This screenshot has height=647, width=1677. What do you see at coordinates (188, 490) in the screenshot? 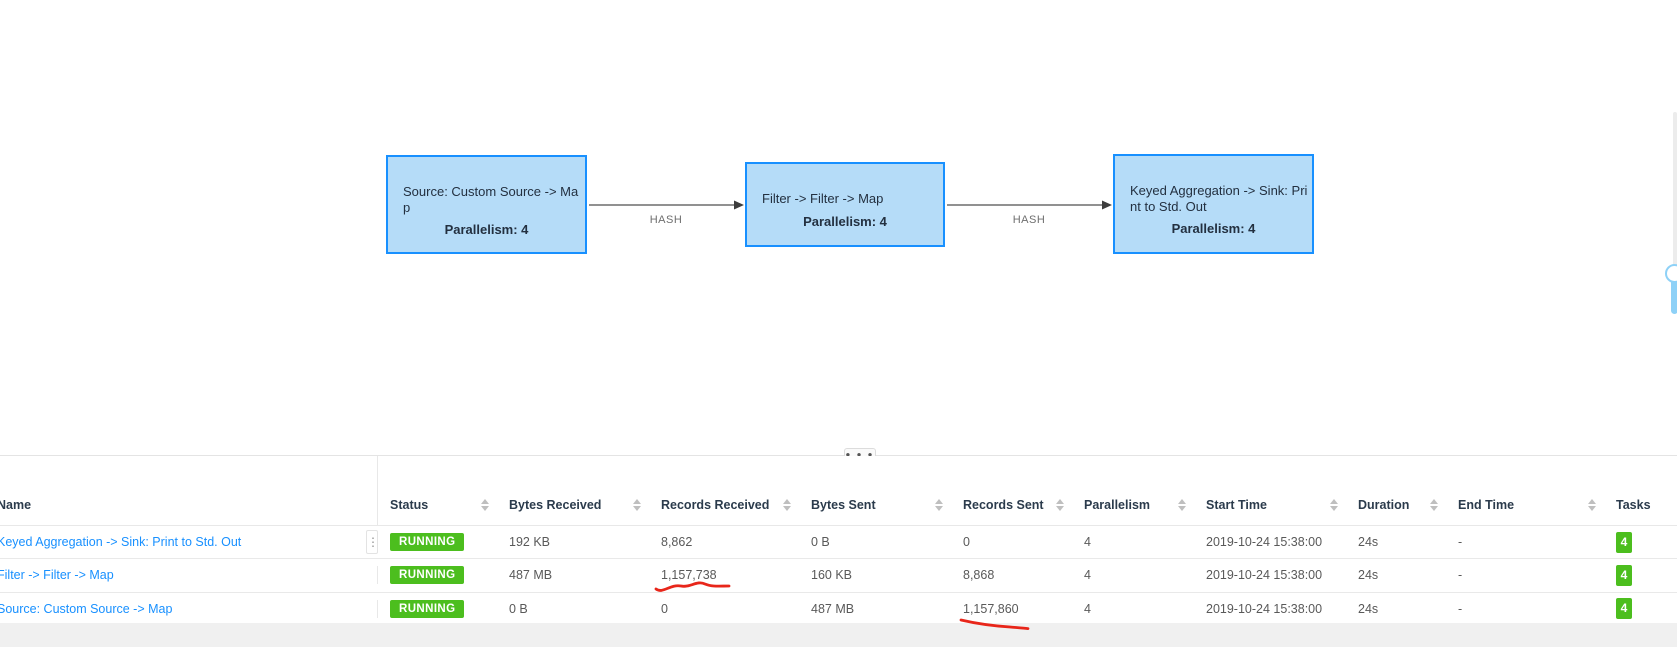
I see `column-header-name: Name` at bounding box center [188, 490].